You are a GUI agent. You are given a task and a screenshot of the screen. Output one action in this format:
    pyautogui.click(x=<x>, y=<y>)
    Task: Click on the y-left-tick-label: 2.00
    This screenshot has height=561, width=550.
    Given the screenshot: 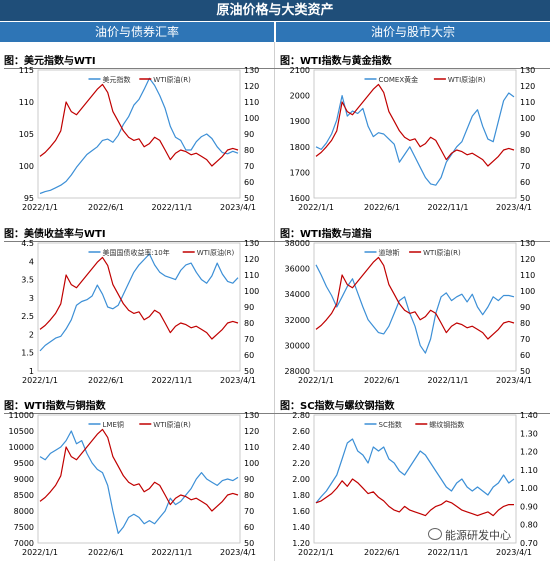 What is the action you would take?
    pyautogui.click(x=301, y=479)
    